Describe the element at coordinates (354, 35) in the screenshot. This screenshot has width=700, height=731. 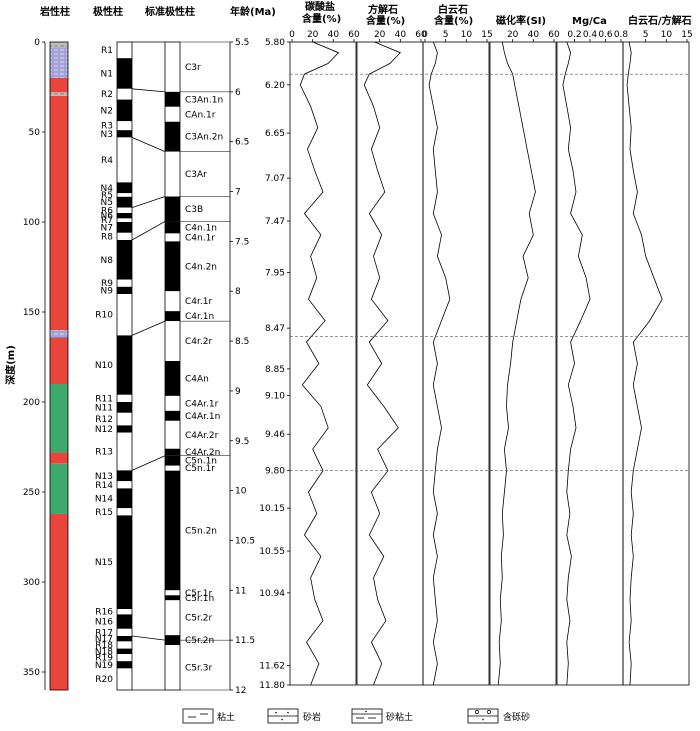
I see `xtick-label-carbonate-3: 60` at that location.